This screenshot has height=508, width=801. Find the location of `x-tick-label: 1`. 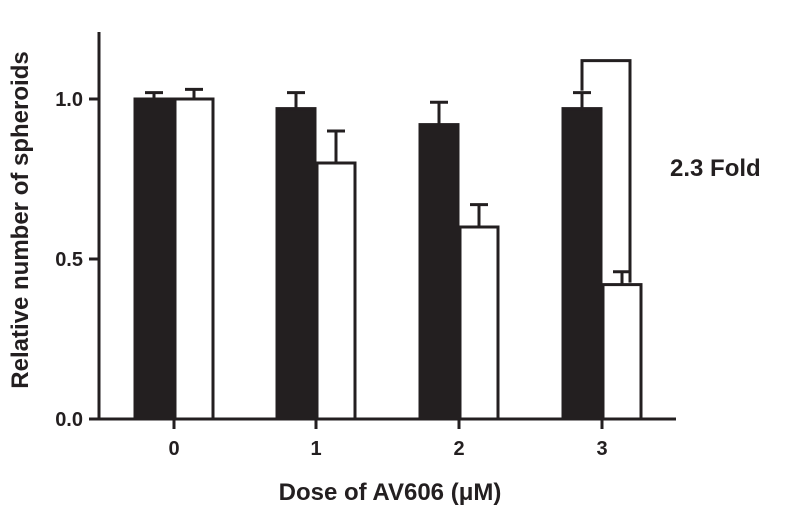

x-tick-label: 1 is located at coordinates (315, 449).